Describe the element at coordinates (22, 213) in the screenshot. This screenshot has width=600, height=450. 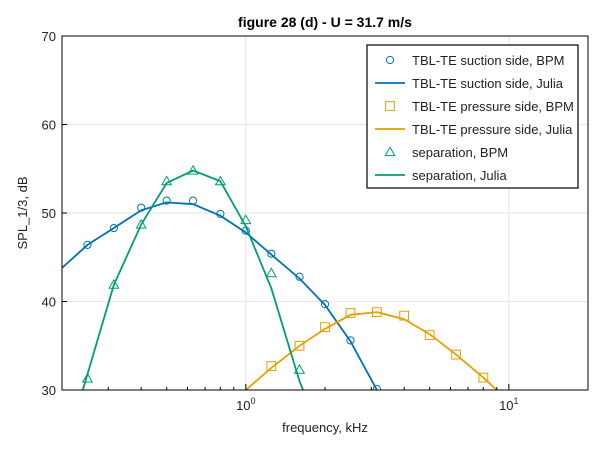
I see `y-axis-label: SPL_1/3, dB` at that location.